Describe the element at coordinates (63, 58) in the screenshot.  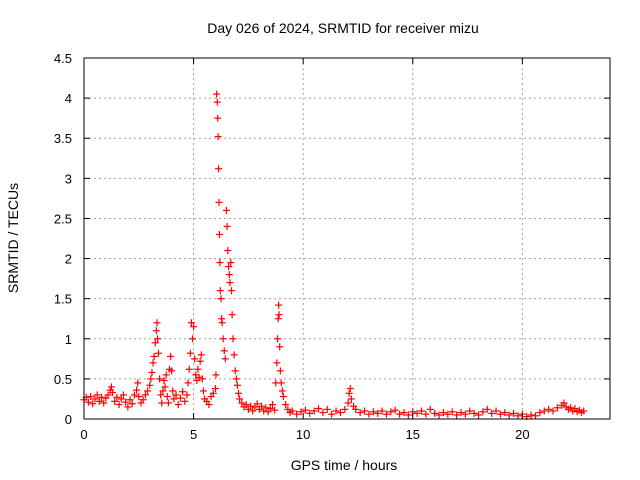
I see `y-tick-label: 4.5` at that location.